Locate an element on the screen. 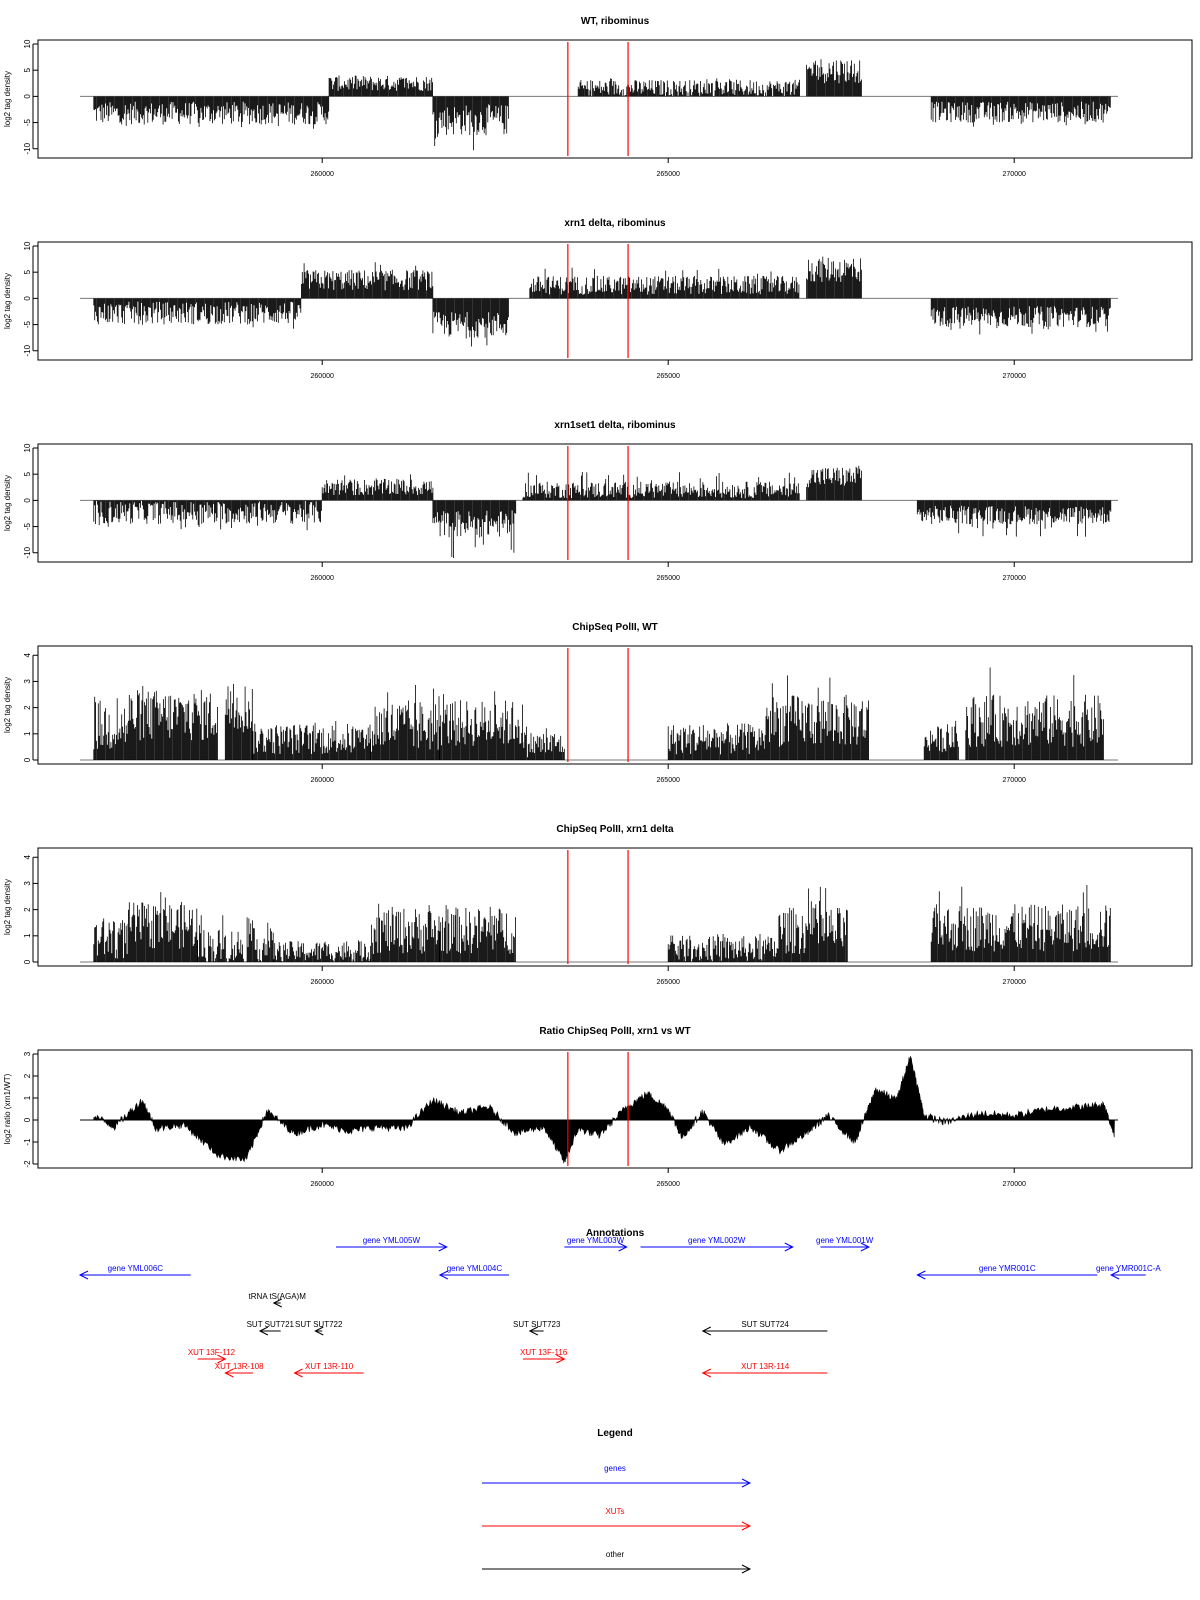 This screenshot has height=1600, width=1200. annotations-title: Annotations is located at coordinates (615, 1233).